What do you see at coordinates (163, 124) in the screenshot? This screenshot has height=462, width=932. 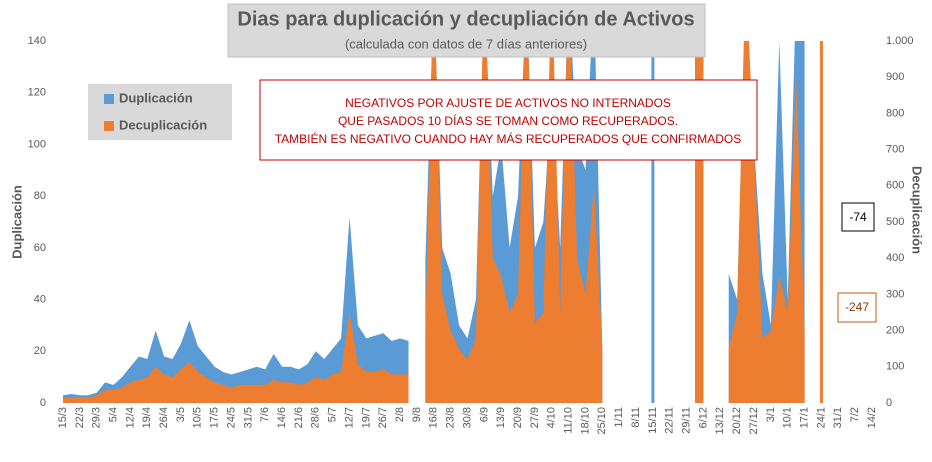 I see `legend-label: Decuplicación` at bounding box center [163, 124].